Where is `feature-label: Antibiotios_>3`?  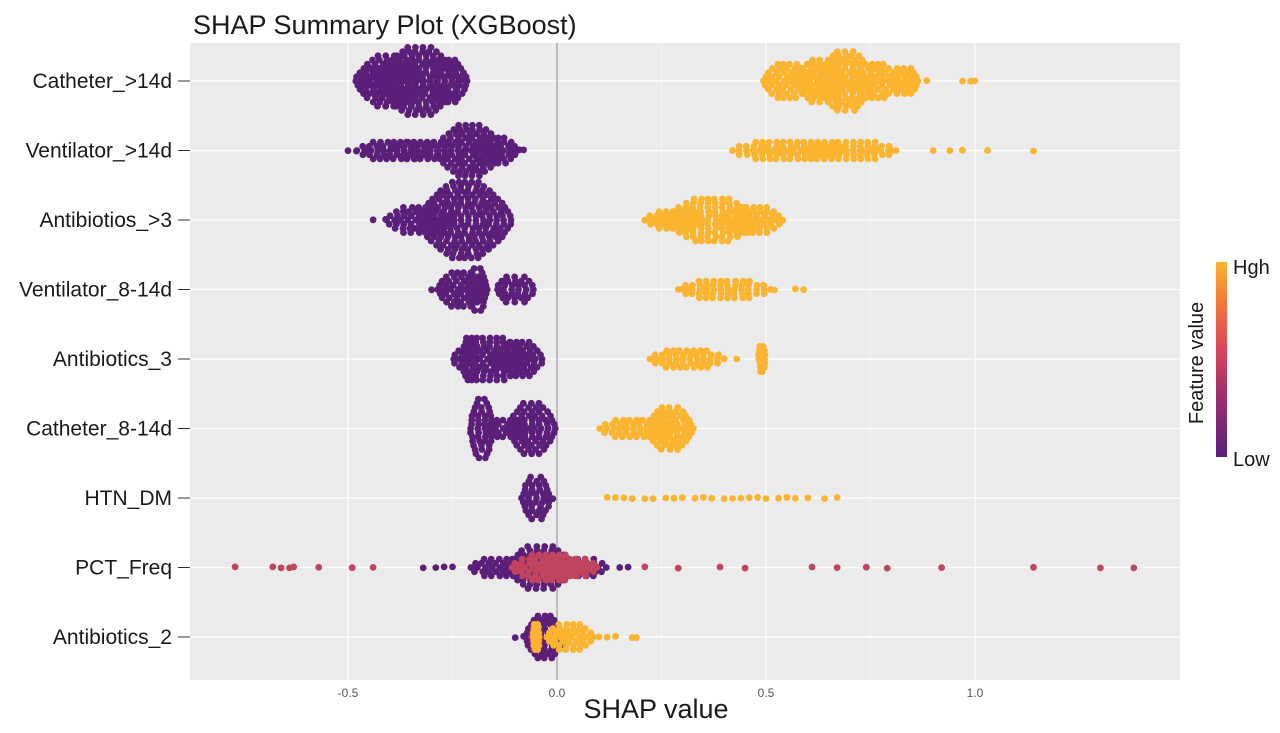
feature-label: Antibiotios_>3 is located at coordinates (105, 220).